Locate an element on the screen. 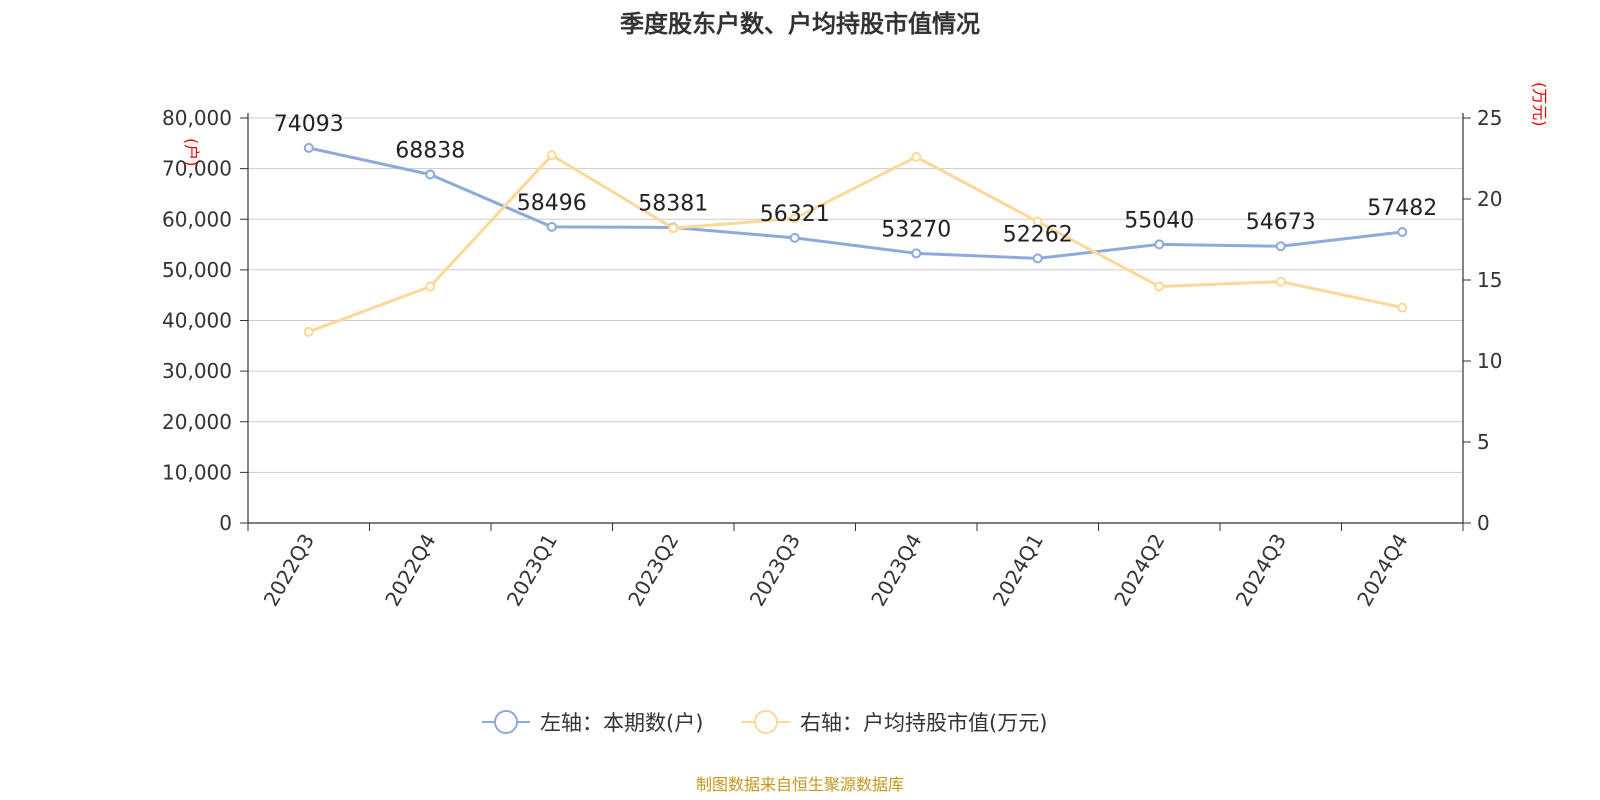 The height and width of the screenshot is (800, 1600). right-tick-label: 20 is located at coordinates (1489, 199).